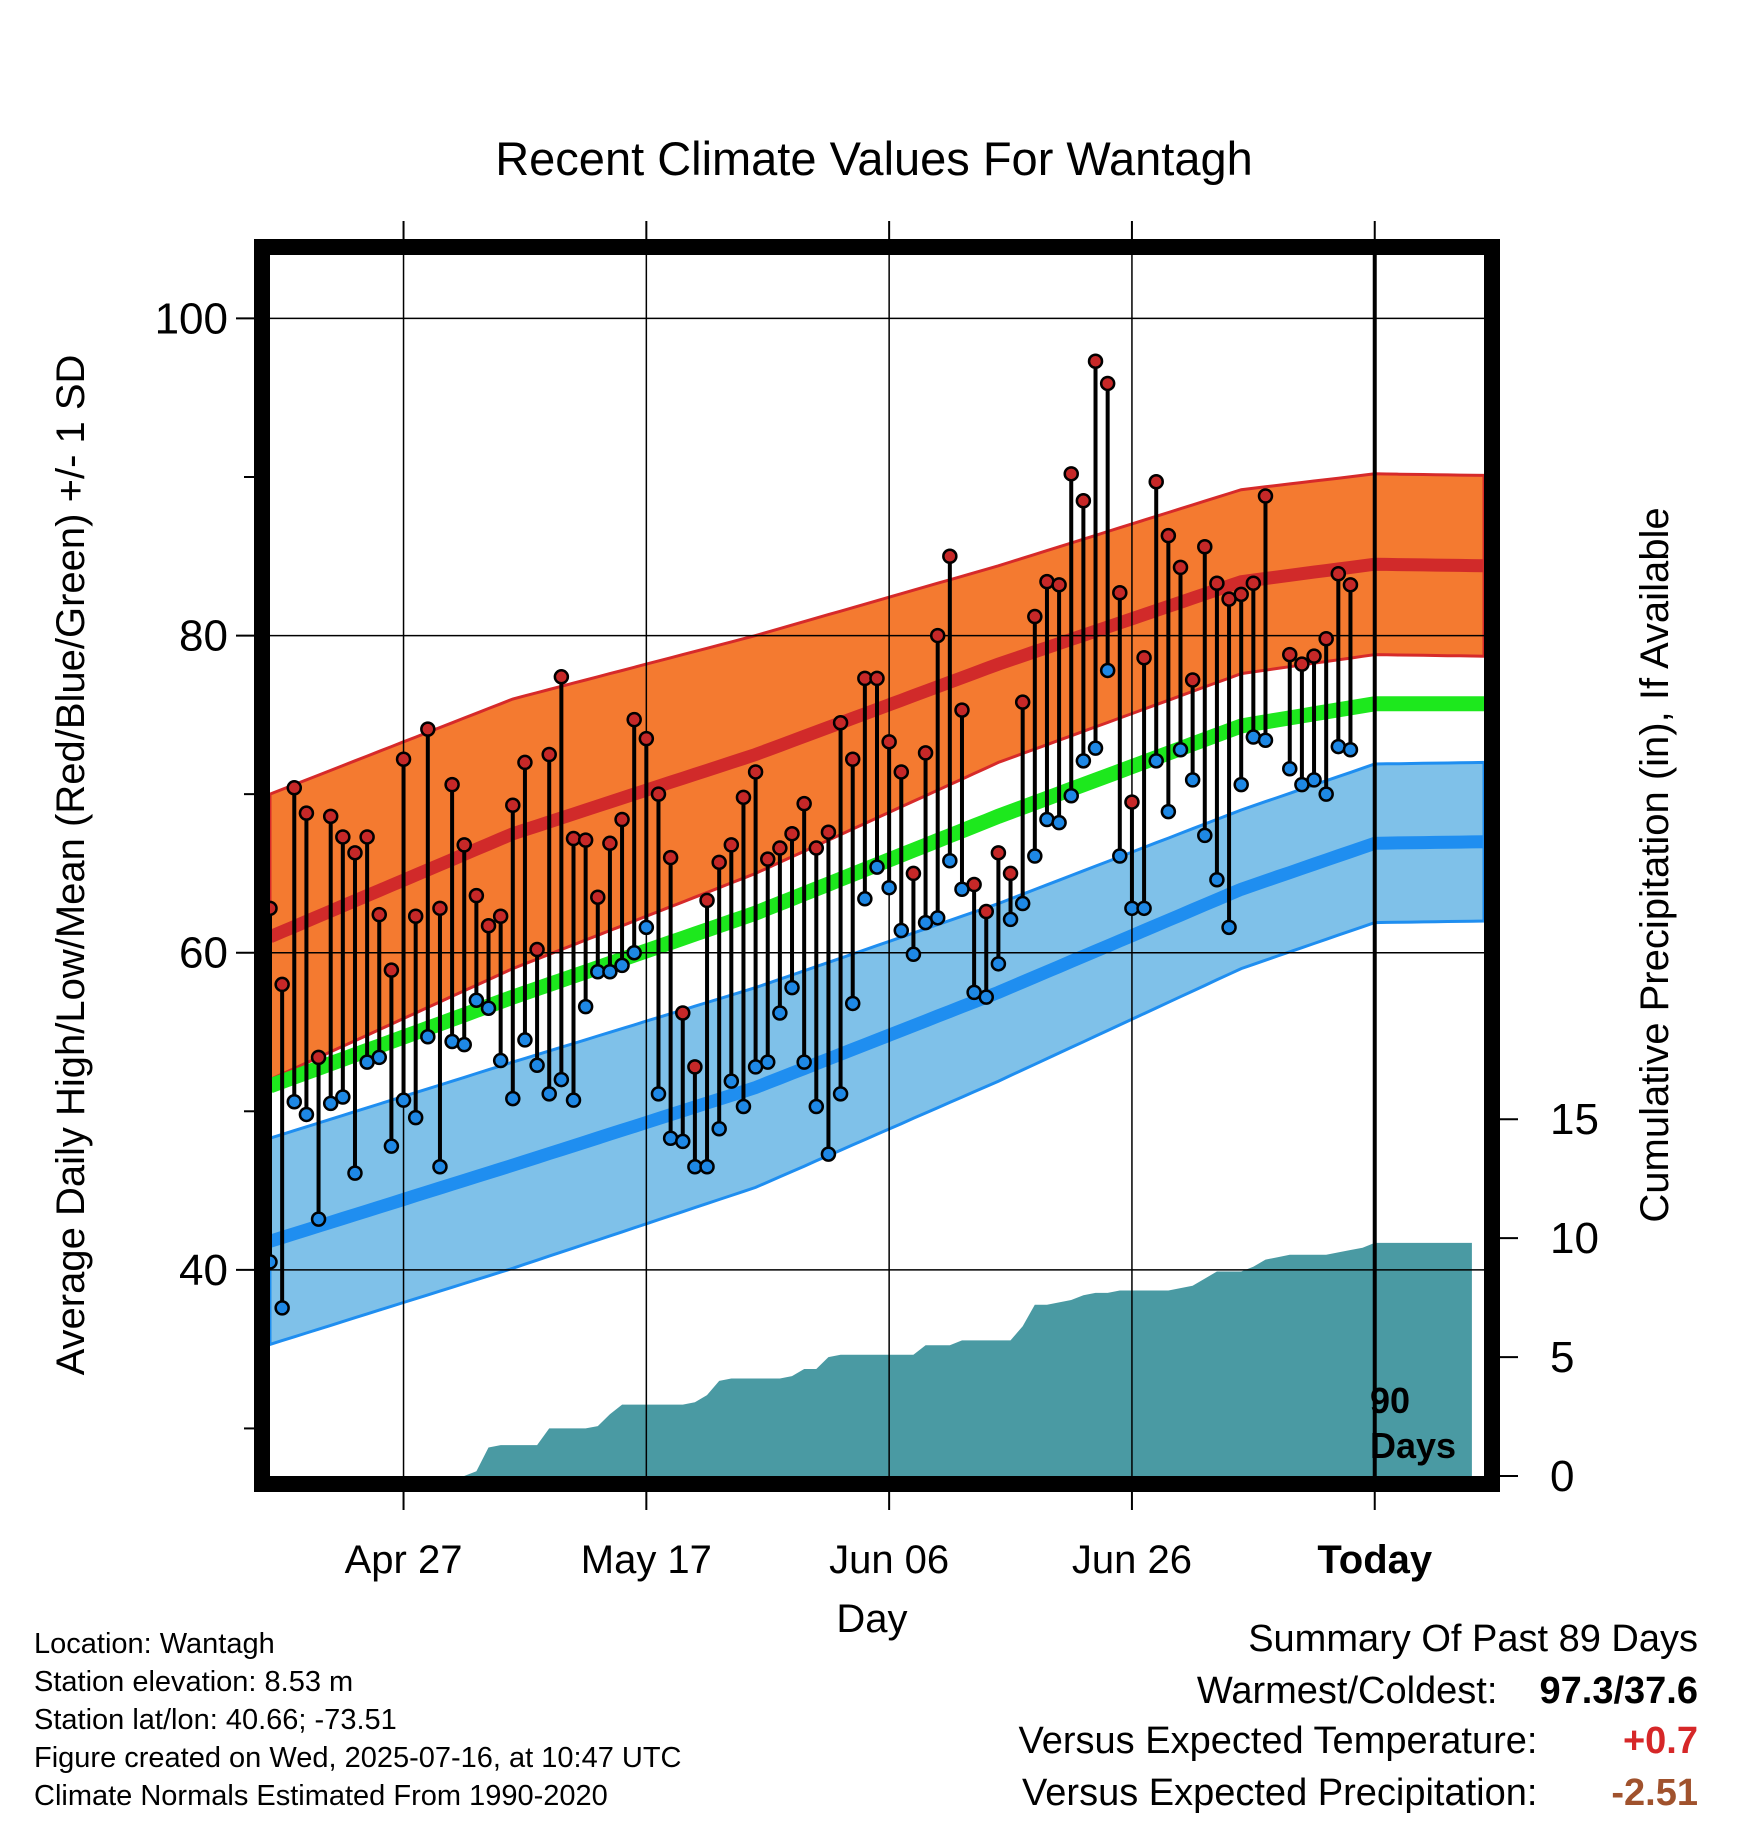  What do you see at coordinates (203, 636) in the screenshot?
I see `y-tick-label: 80` at bounding box center [203, 636].